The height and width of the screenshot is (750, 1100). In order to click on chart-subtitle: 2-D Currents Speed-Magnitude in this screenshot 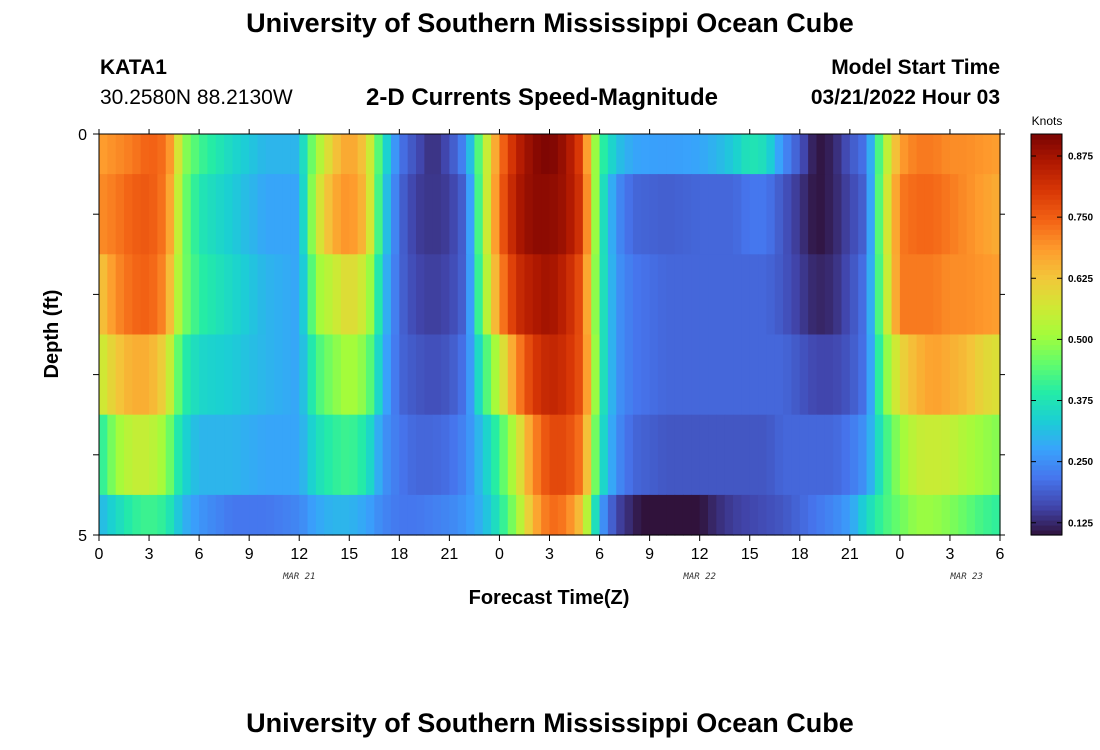, I will do `click(542, 97)`.